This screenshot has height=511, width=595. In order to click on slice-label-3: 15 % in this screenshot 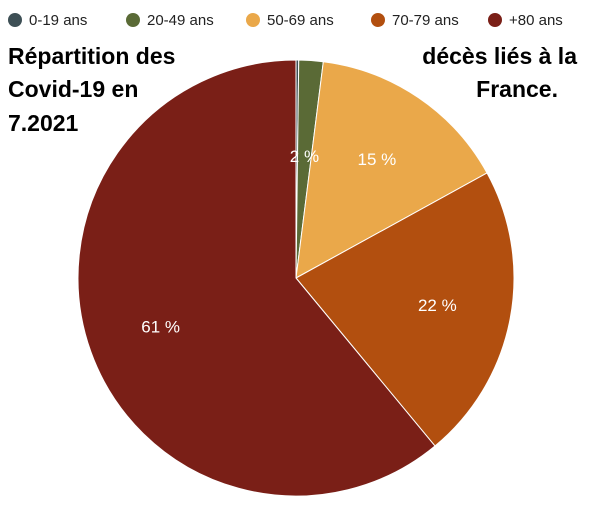, I will do `click(376, 159)`.